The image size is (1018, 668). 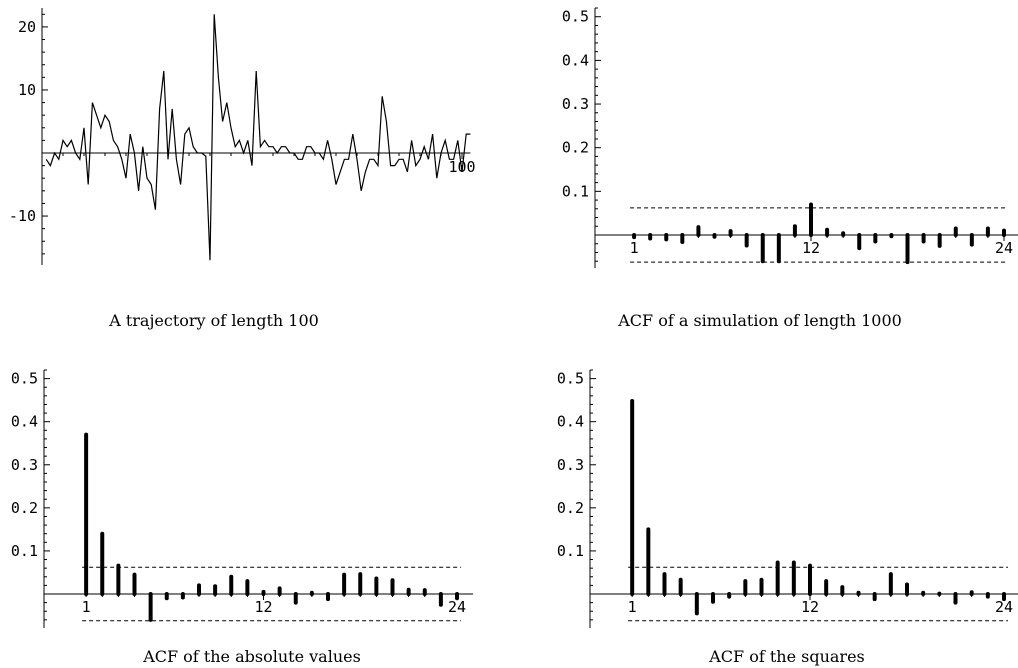 I want to click on y-tick-label: -10, so click(x=22, y=216).